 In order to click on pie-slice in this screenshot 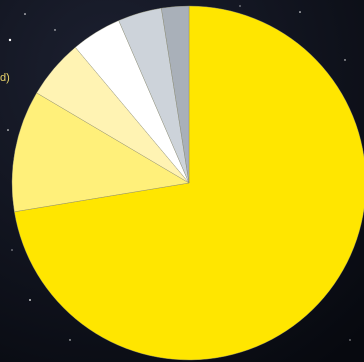, I will do `click(175, 94)`.